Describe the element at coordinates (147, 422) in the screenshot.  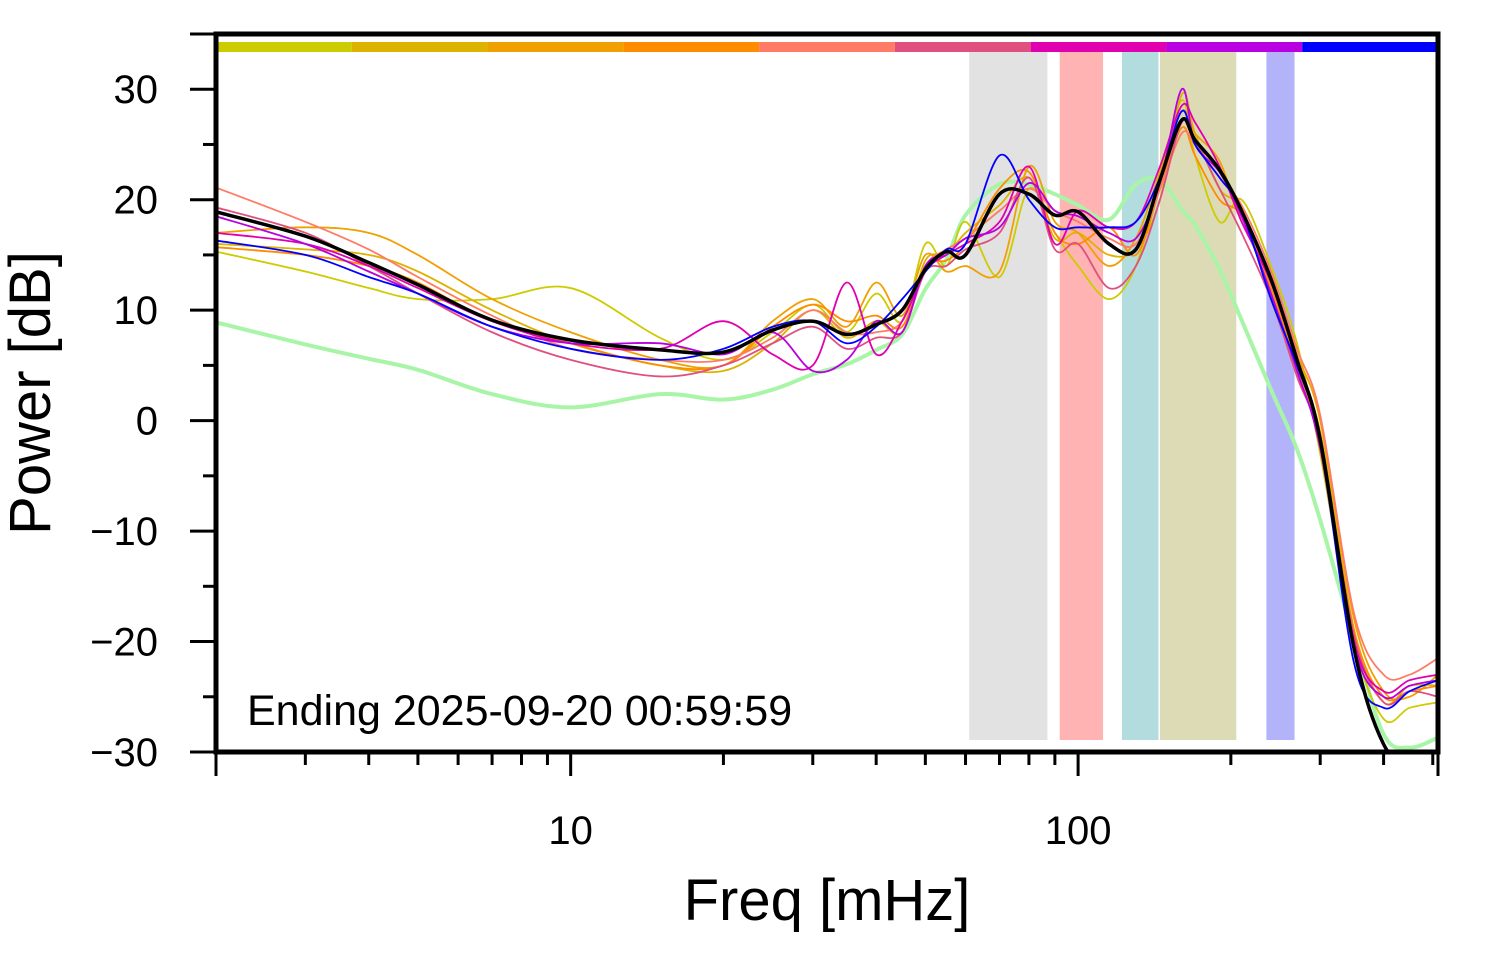
I see `y-tick-label: 0` at that location.